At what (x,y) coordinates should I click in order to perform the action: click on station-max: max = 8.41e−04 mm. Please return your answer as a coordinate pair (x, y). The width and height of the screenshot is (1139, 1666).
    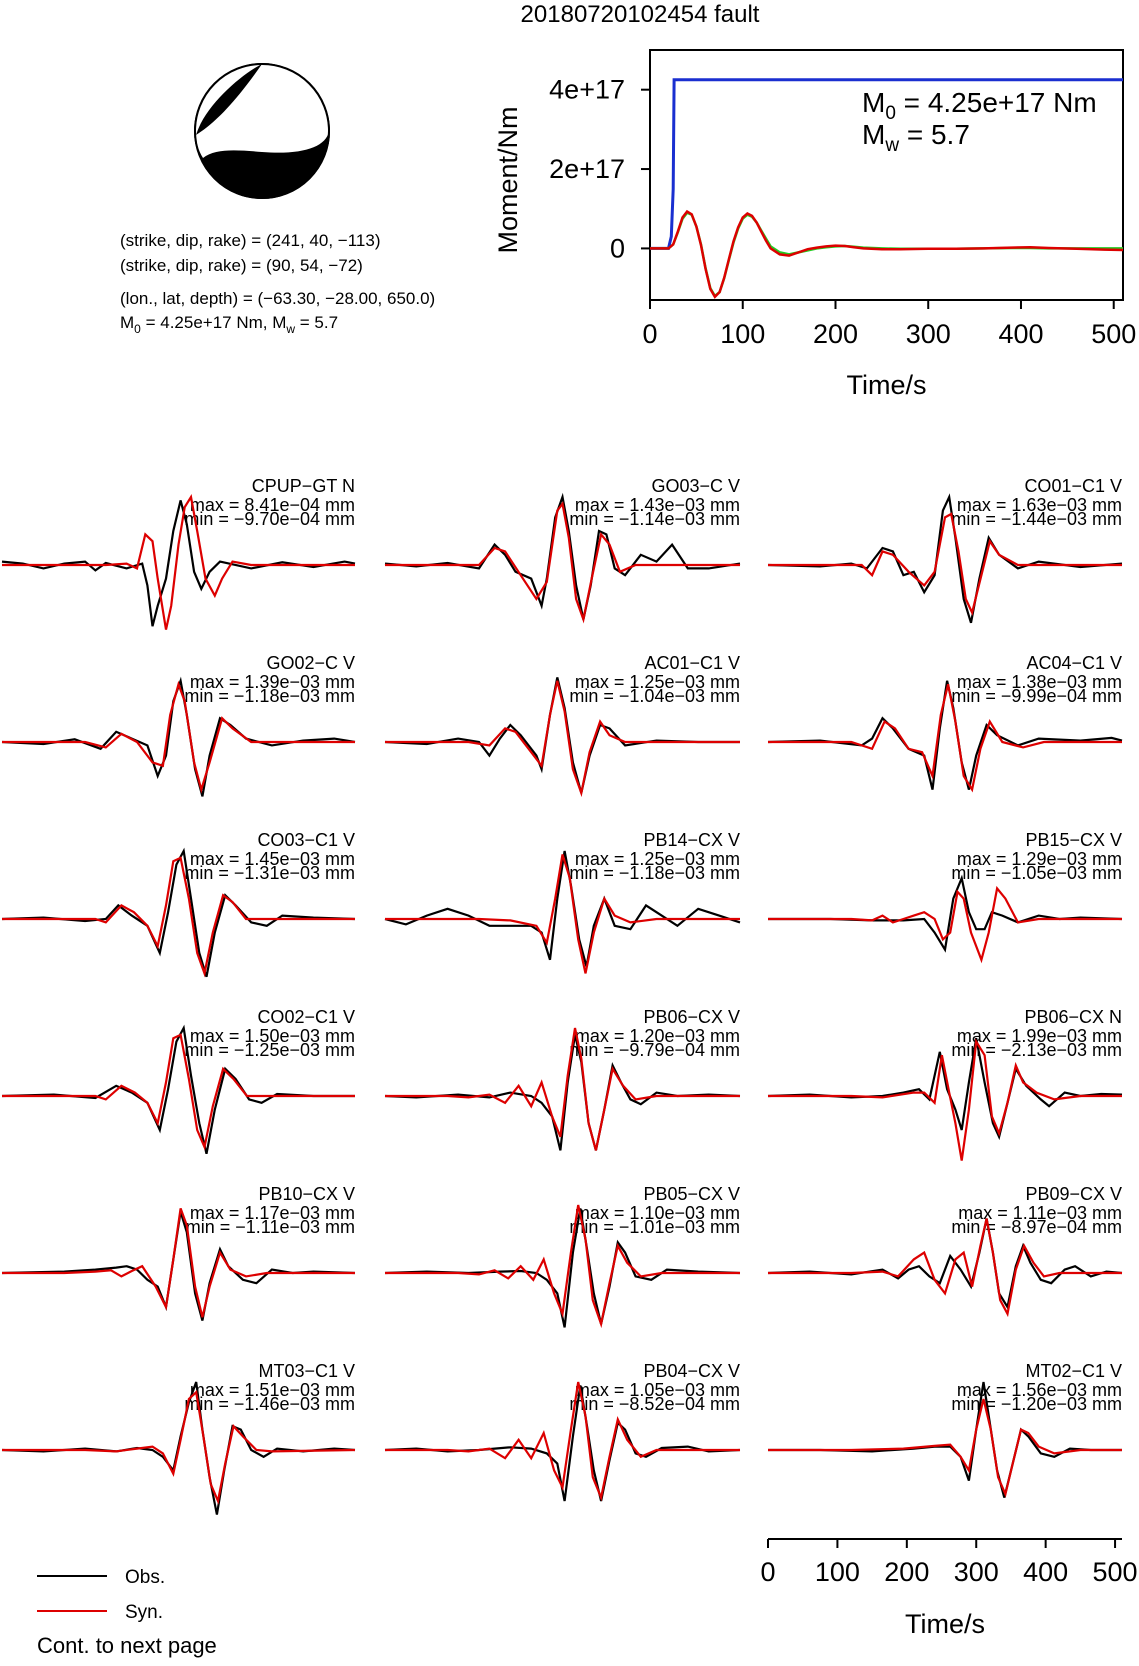
    Looking at the image, I should click on (272, 505).